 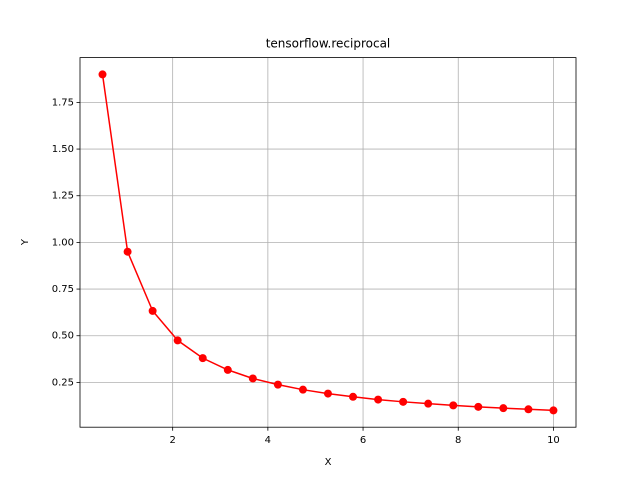 I want to click on y-tick-label: 1.75, so click(x=63, y=102).